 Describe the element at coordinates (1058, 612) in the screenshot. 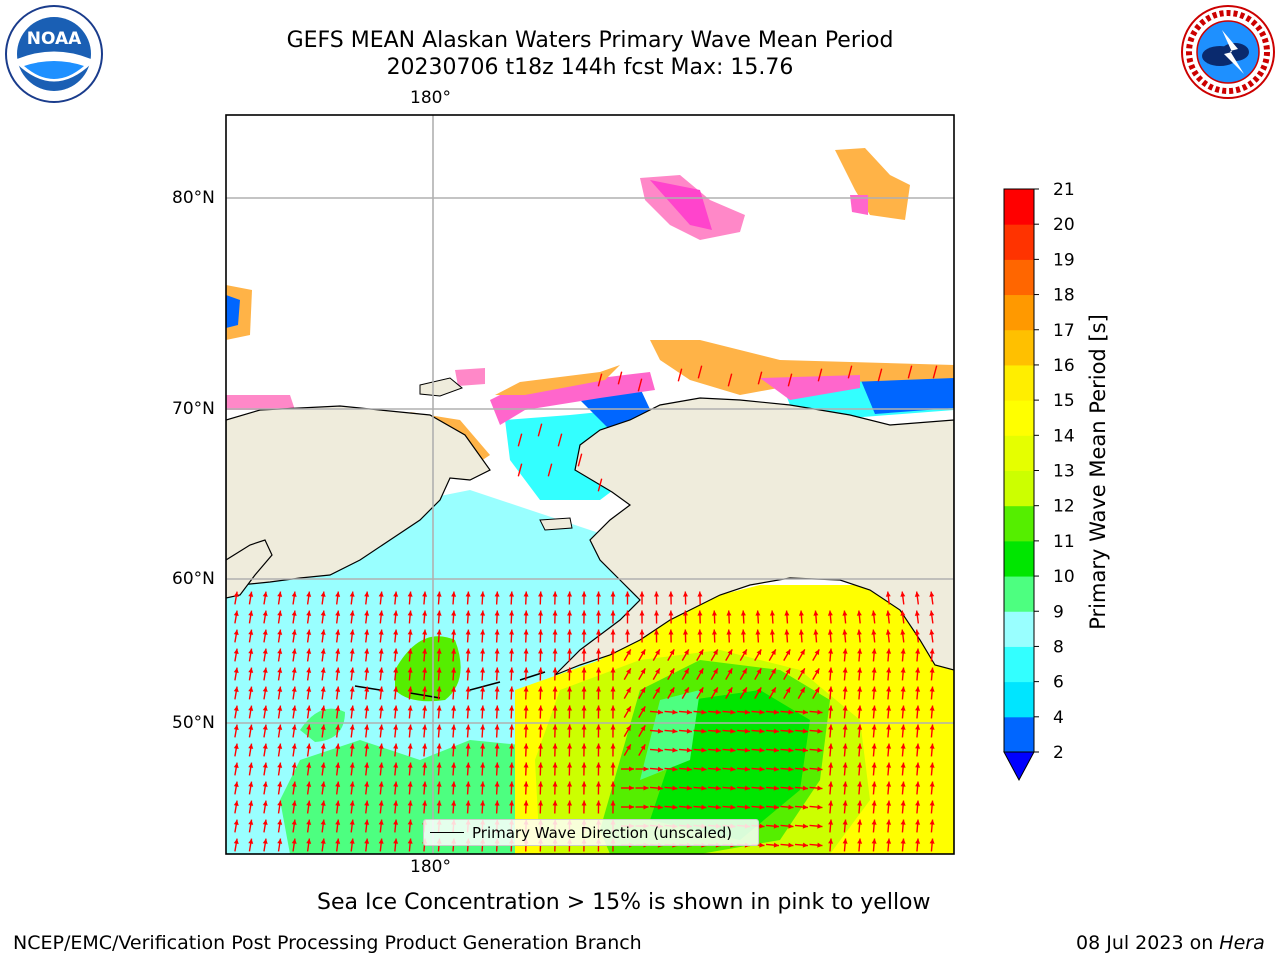

I see `colorbar-tick-label: 9` at that location.